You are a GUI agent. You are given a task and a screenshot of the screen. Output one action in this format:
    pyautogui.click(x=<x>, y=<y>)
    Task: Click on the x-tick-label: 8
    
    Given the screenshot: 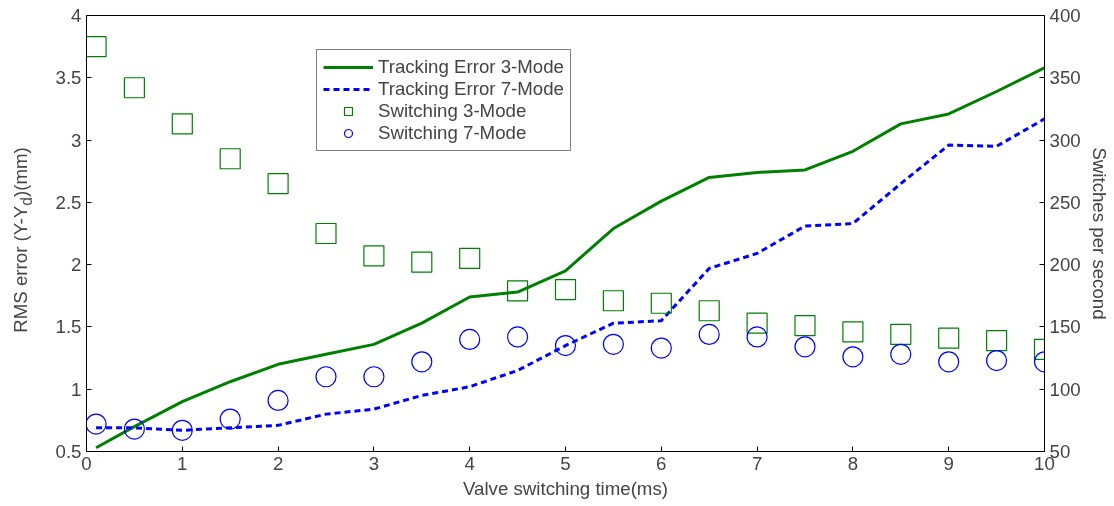 What is the action you would take?
    pyautogui.click(x=853, y=463)
    